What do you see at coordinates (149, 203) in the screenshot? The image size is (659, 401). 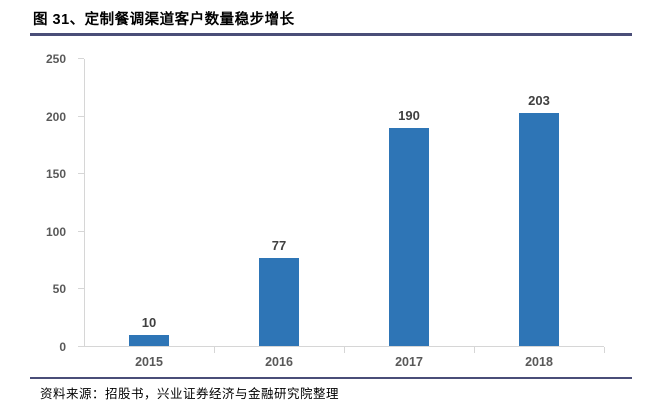 I see `bar-slot: 10` at bounding box center [149, 203].